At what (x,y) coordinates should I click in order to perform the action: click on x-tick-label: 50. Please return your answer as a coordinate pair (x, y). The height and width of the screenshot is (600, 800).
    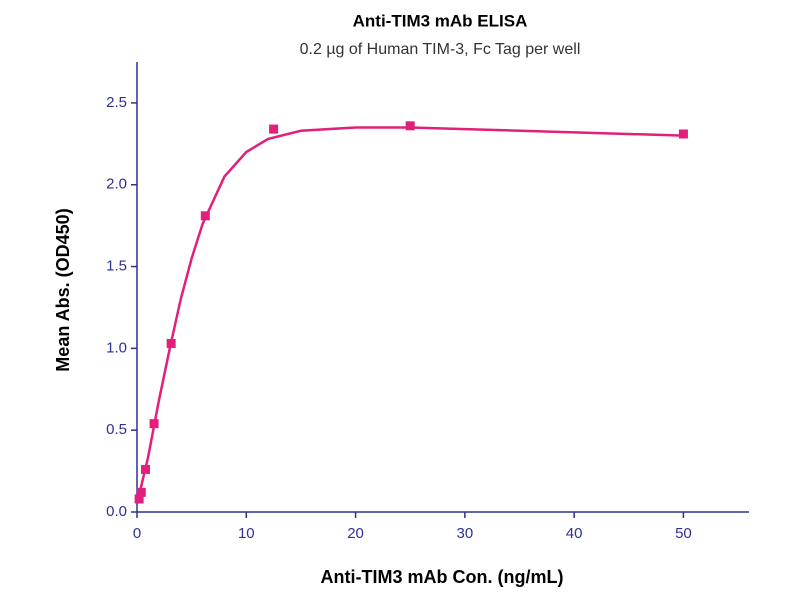
    Looking at the image, I should click on (683, 533).